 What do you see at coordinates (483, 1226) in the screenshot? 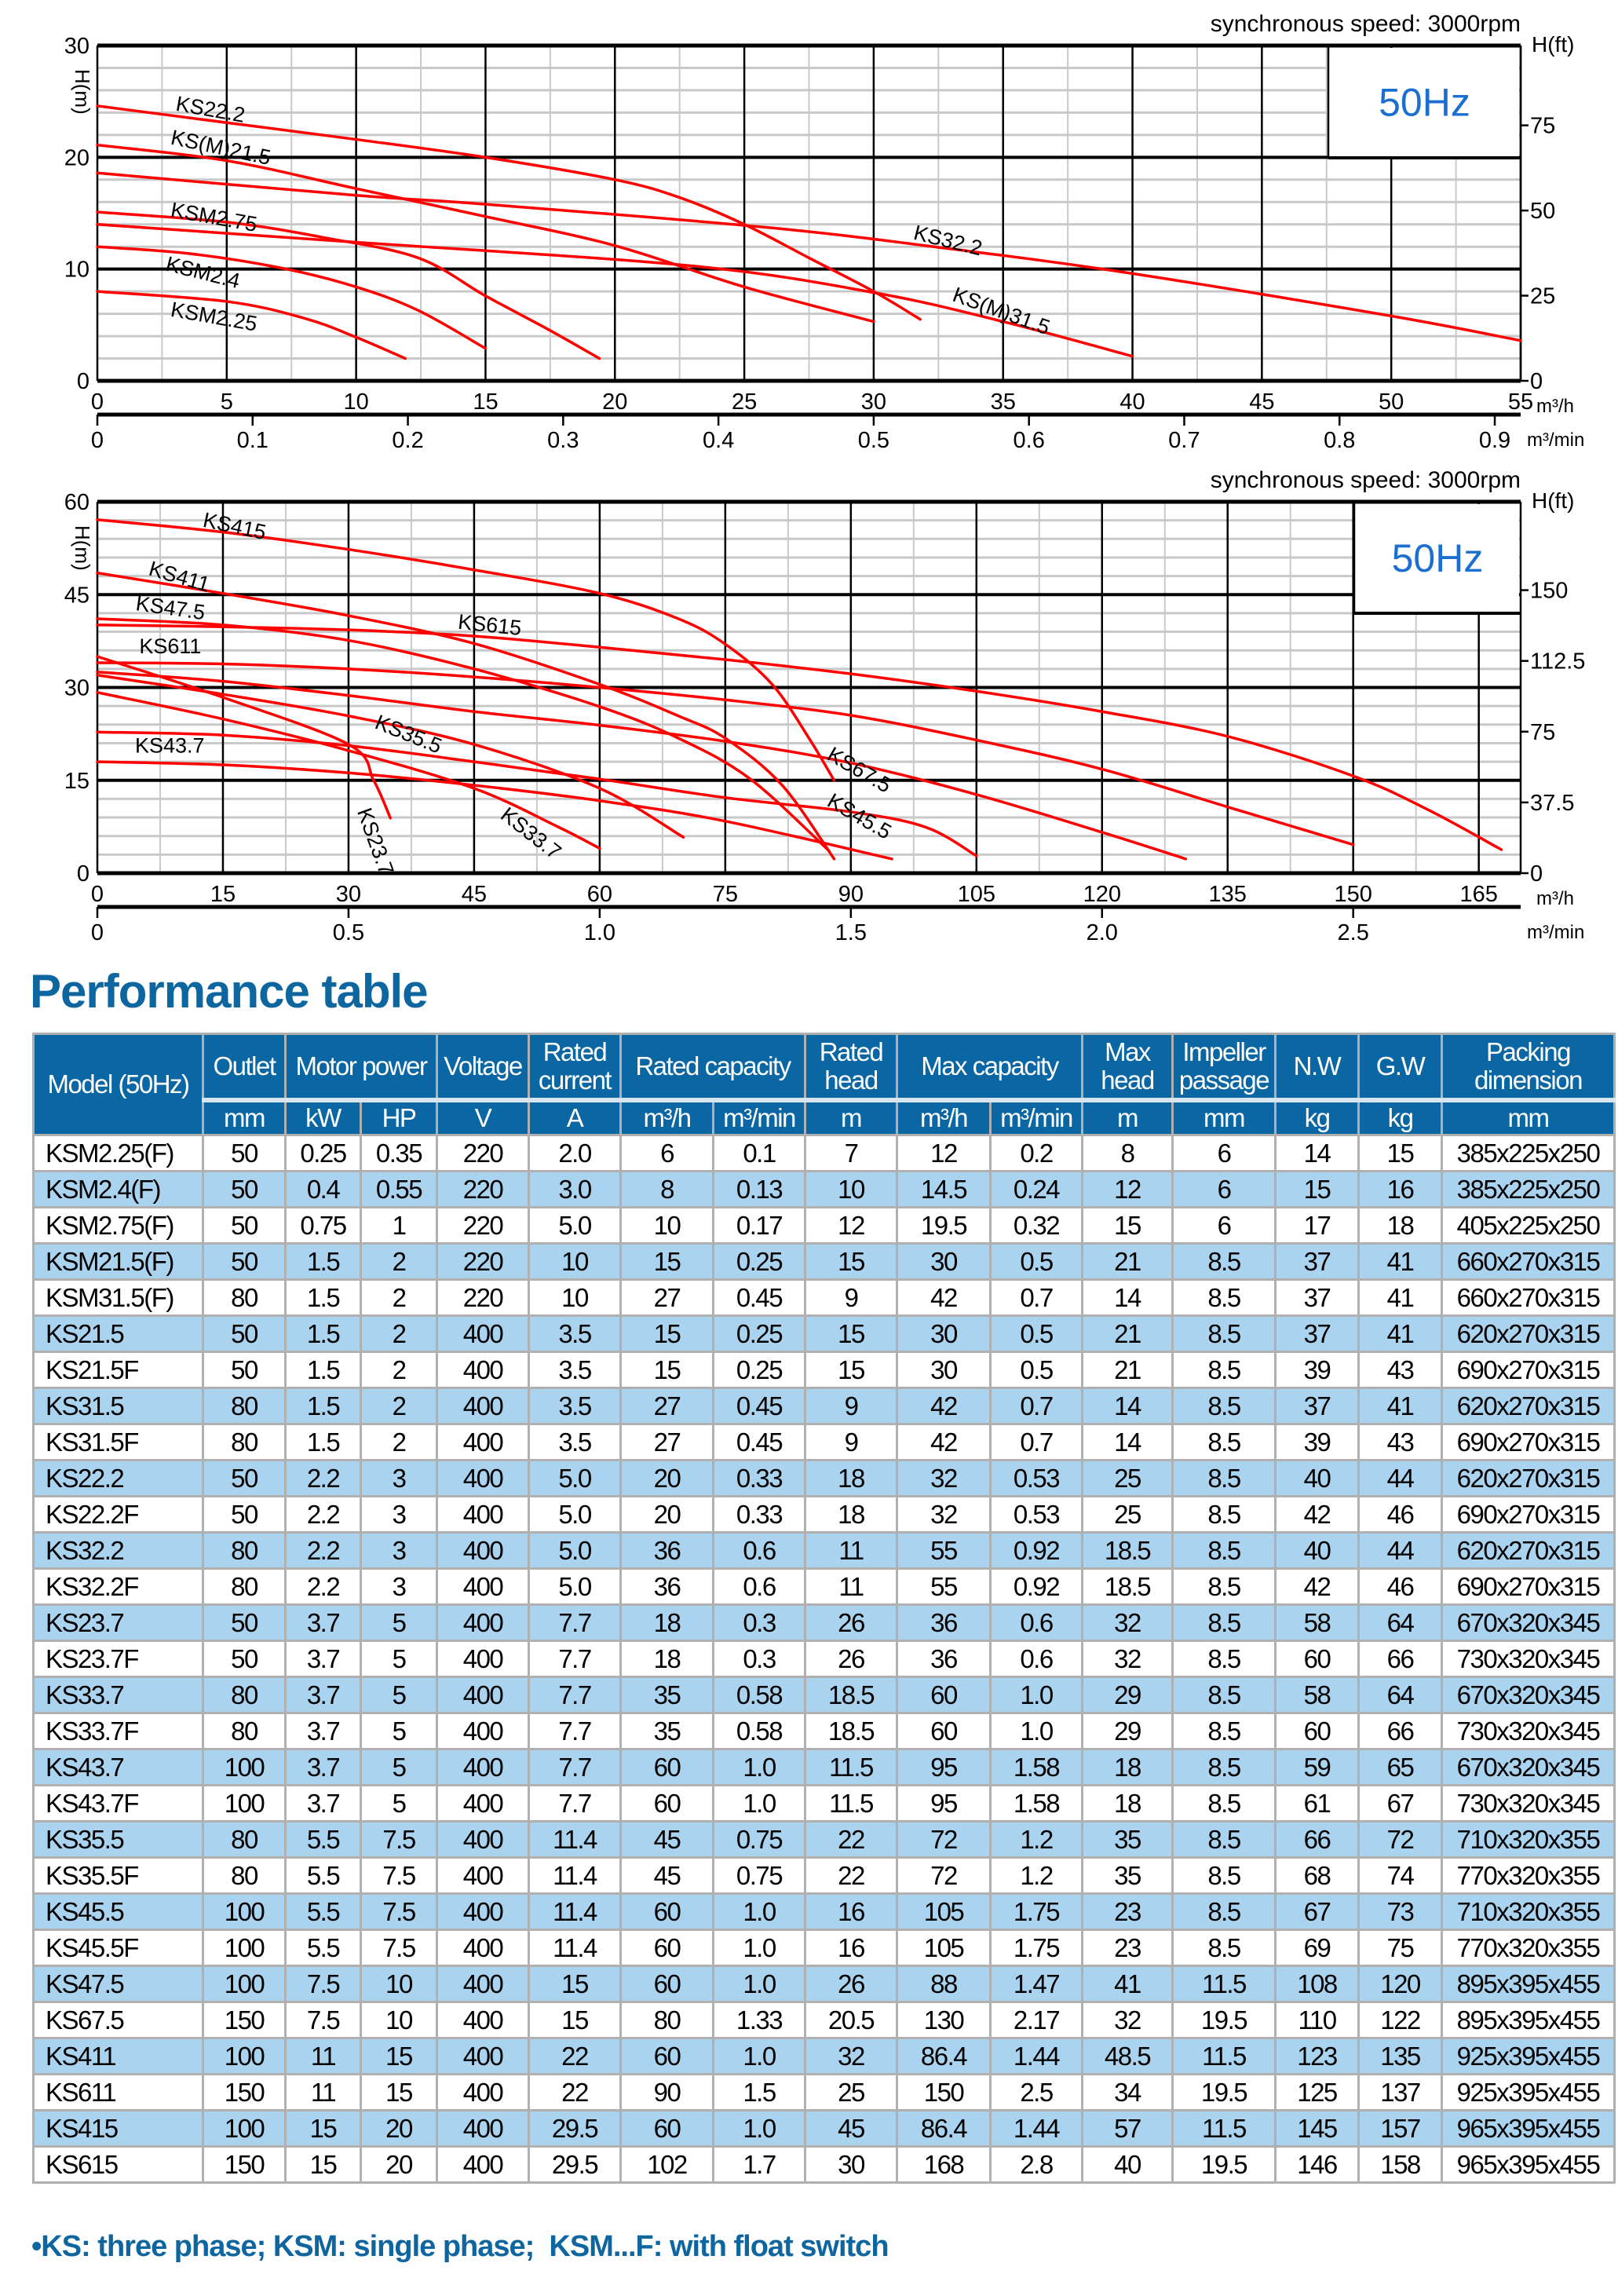
I see `table-cell: 220` at bounding box center [483, 1226].